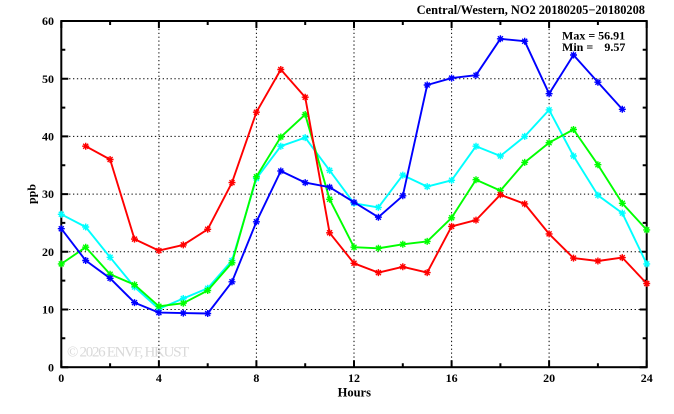 The width and height of the screenshot is (674, 414). What do you see at coordinates (48, 79) in the screenshot?
I see `svg-text: 50` at bounding box center [48, 79].